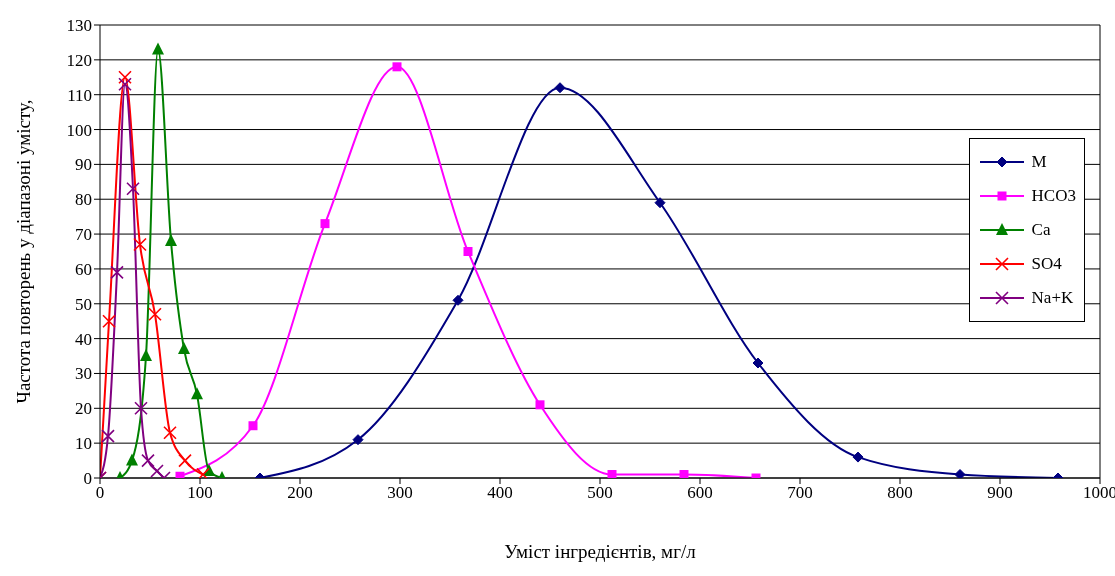 The height and width of the screenshot is (576, 1115). What do you see at coordinates (600, 551) in the screenshot?
I see `x-axis-title: Уміст інгредієнтів, мг/л` at bounding box center [600, 551].